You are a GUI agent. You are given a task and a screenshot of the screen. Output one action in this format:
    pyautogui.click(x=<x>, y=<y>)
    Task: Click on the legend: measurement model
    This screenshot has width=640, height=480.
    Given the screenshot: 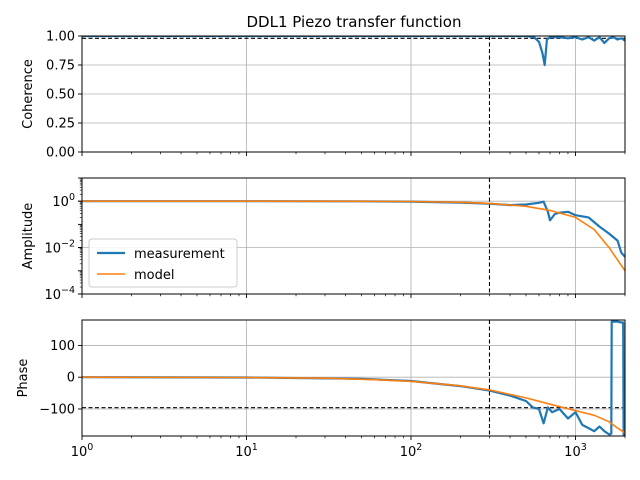 What is the action you would take?
    pyautogui.click(x=163, y=263)
    